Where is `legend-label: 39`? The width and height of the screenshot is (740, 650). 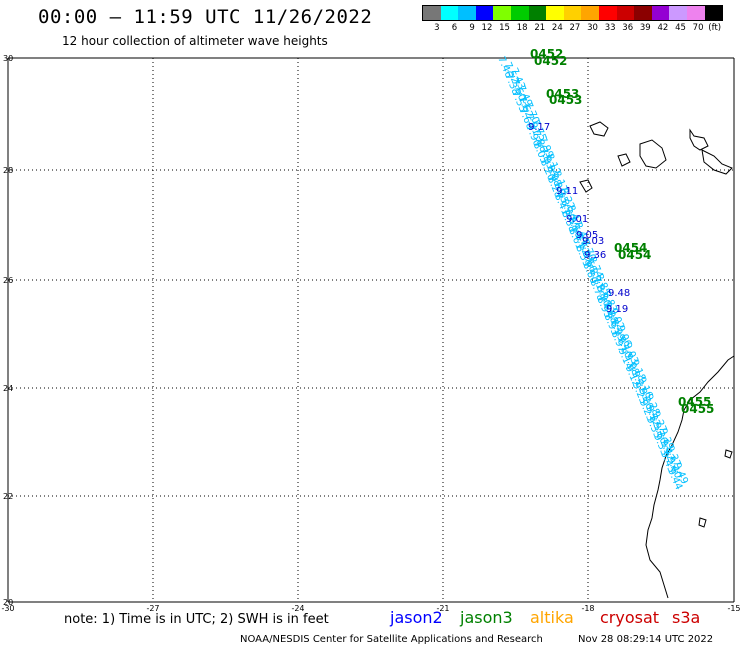
legend-label: 39 is located at coordinates (645, 28).